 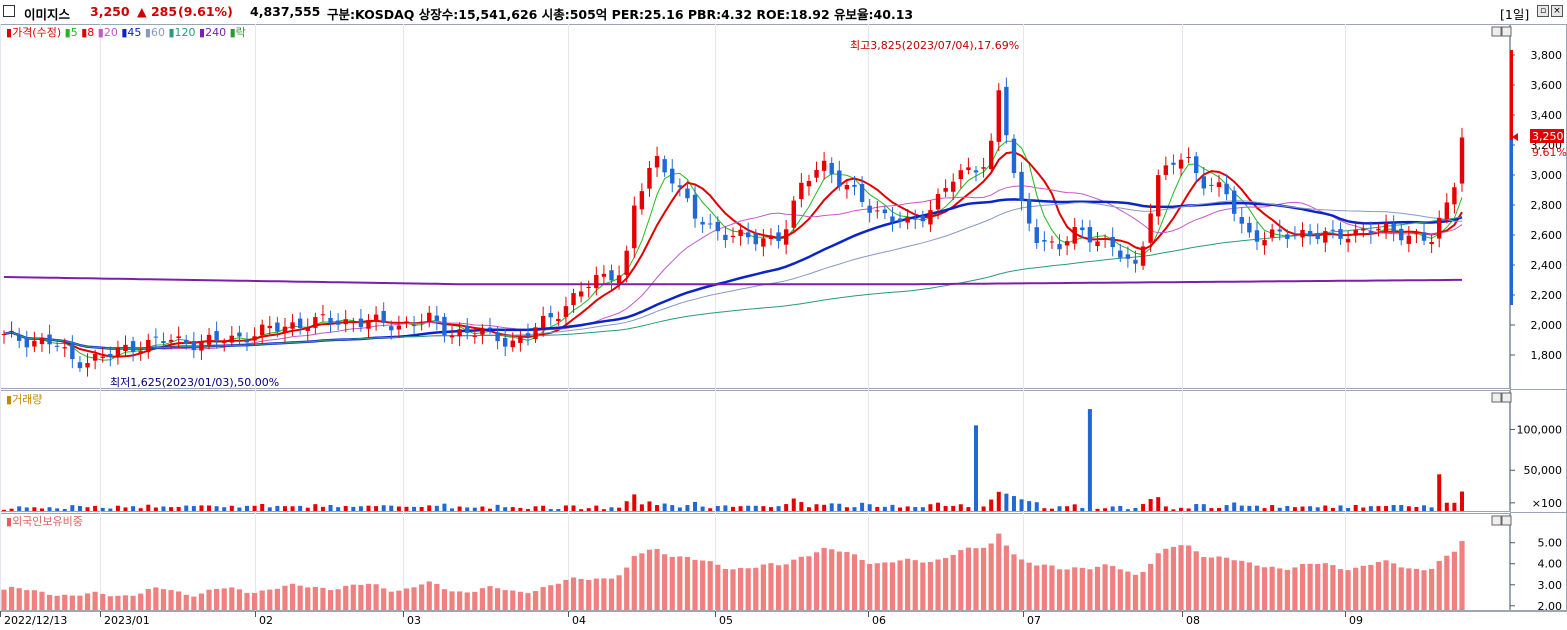 I want to click on restore-icon: ▫, so click(x=1543, y=11).